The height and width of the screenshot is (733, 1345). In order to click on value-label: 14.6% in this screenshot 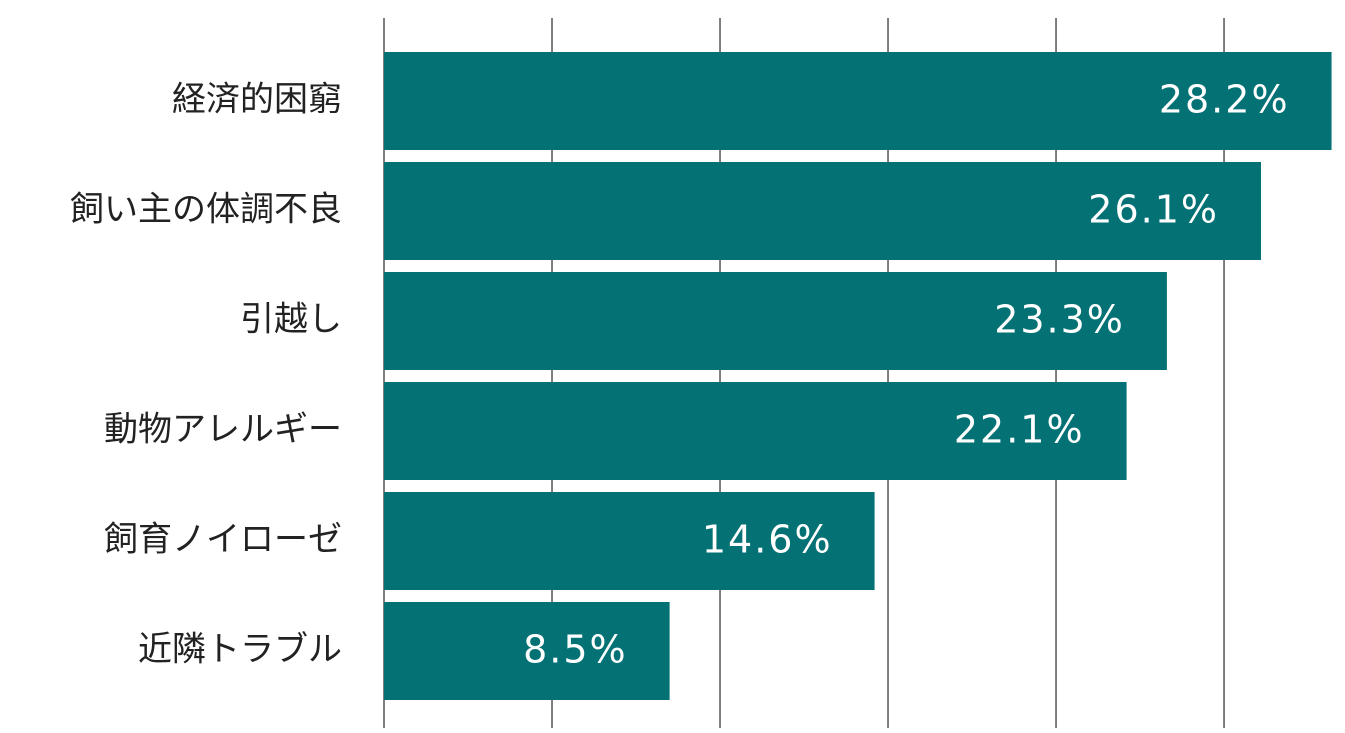, I will do `click(767, 540)`.